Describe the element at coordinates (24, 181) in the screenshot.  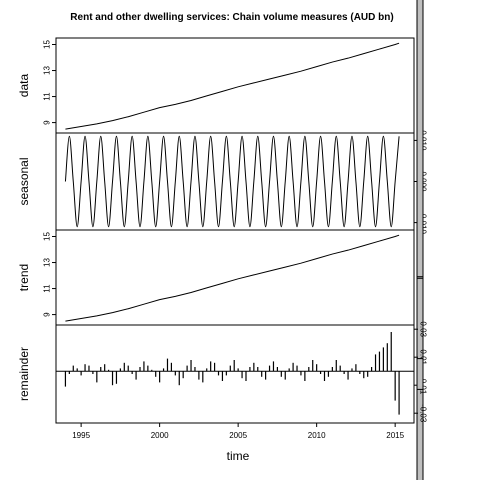
I see `y-axis-label-seasonal: seasonal` at that location.